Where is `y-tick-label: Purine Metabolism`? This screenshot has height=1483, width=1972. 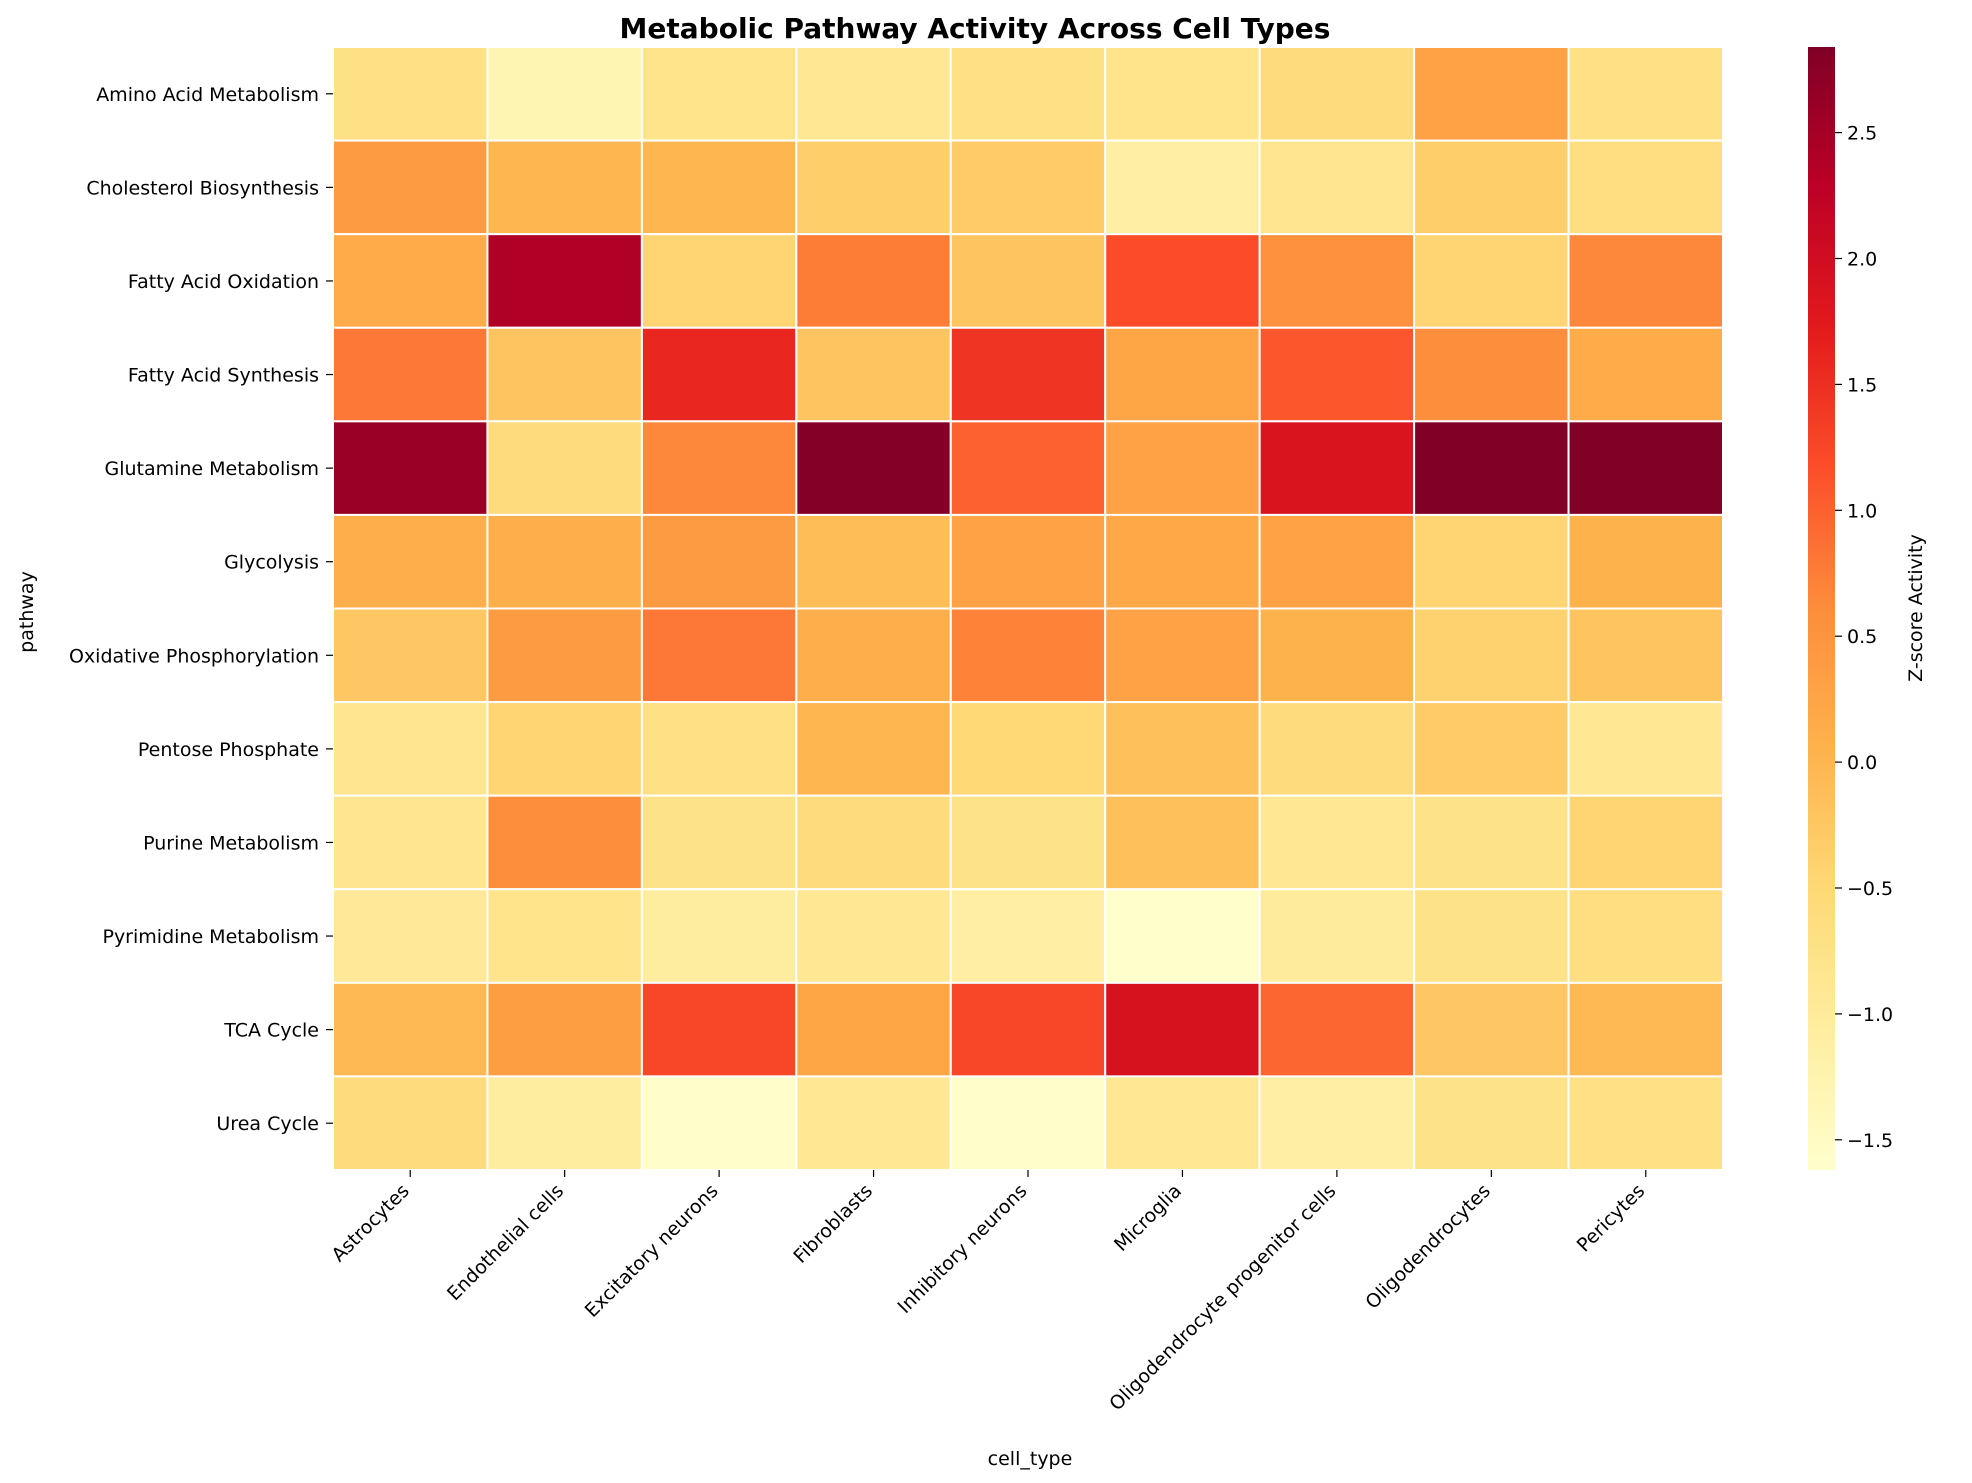 y-tick-label: Purine Metabolism is located at coordinates (231, 843).